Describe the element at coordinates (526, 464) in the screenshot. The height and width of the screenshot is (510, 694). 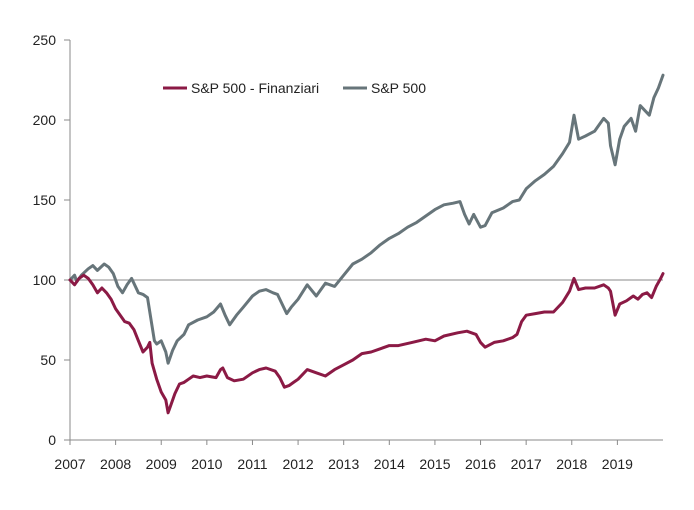
I see `x-tick-label: 2017` at that location.